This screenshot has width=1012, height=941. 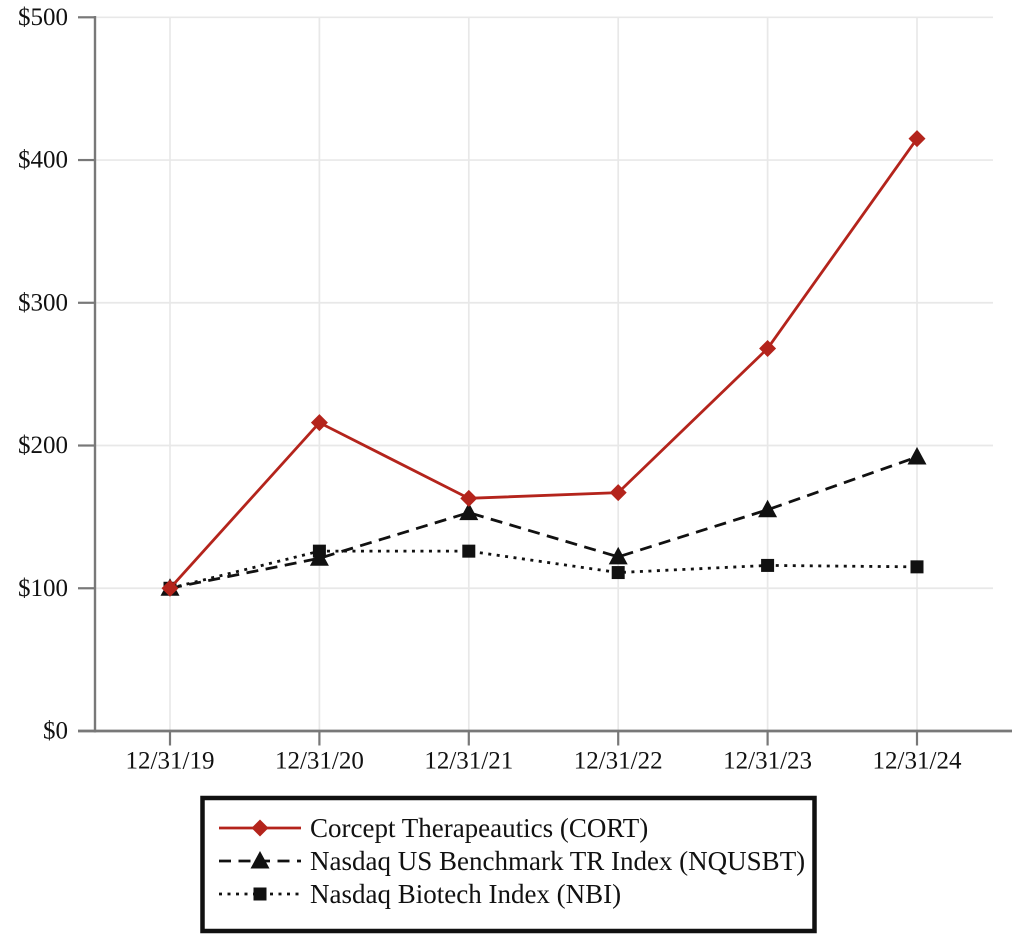 What do you see at coordinates (319, 761) in the screenshot?
I see `x-tick-label: 12/31/20` at bounding box center [319, 761].